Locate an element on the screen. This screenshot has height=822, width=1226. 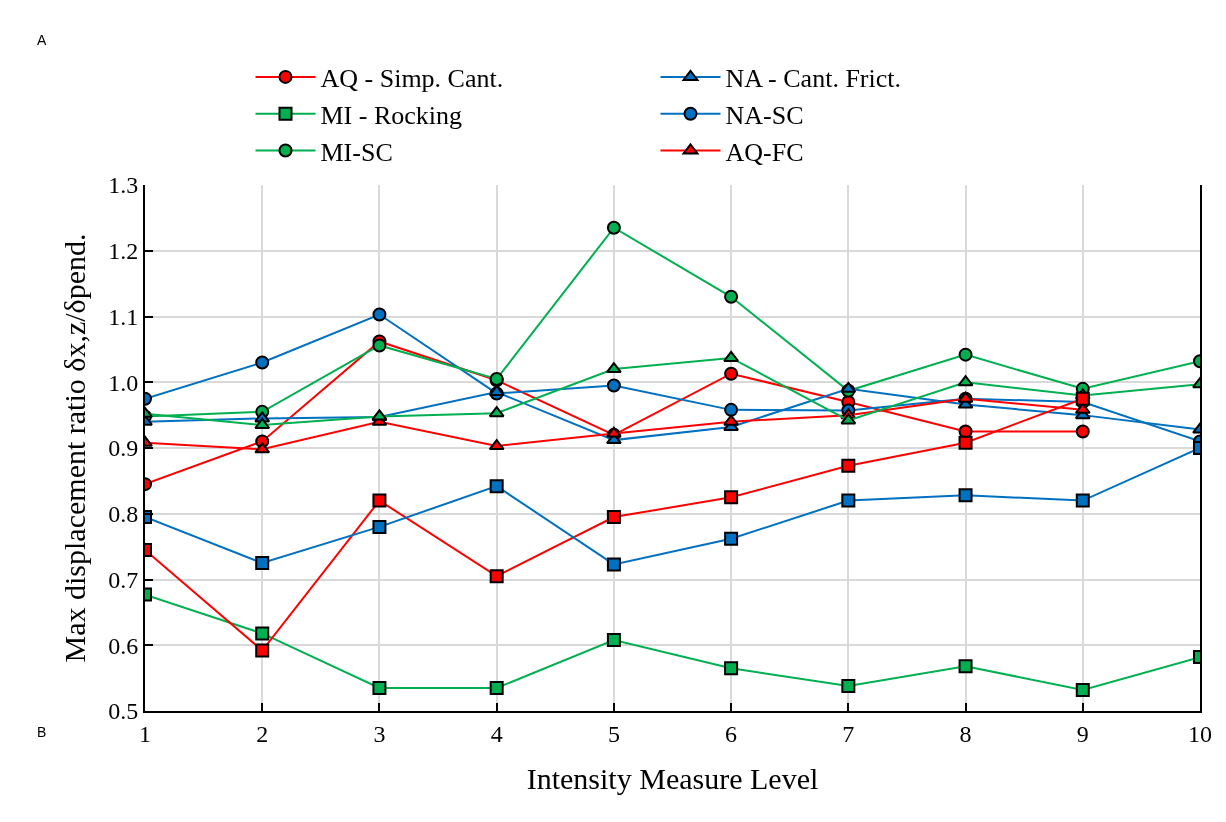
legend-label: MI - Rocking is located at coordinates (391, 115).